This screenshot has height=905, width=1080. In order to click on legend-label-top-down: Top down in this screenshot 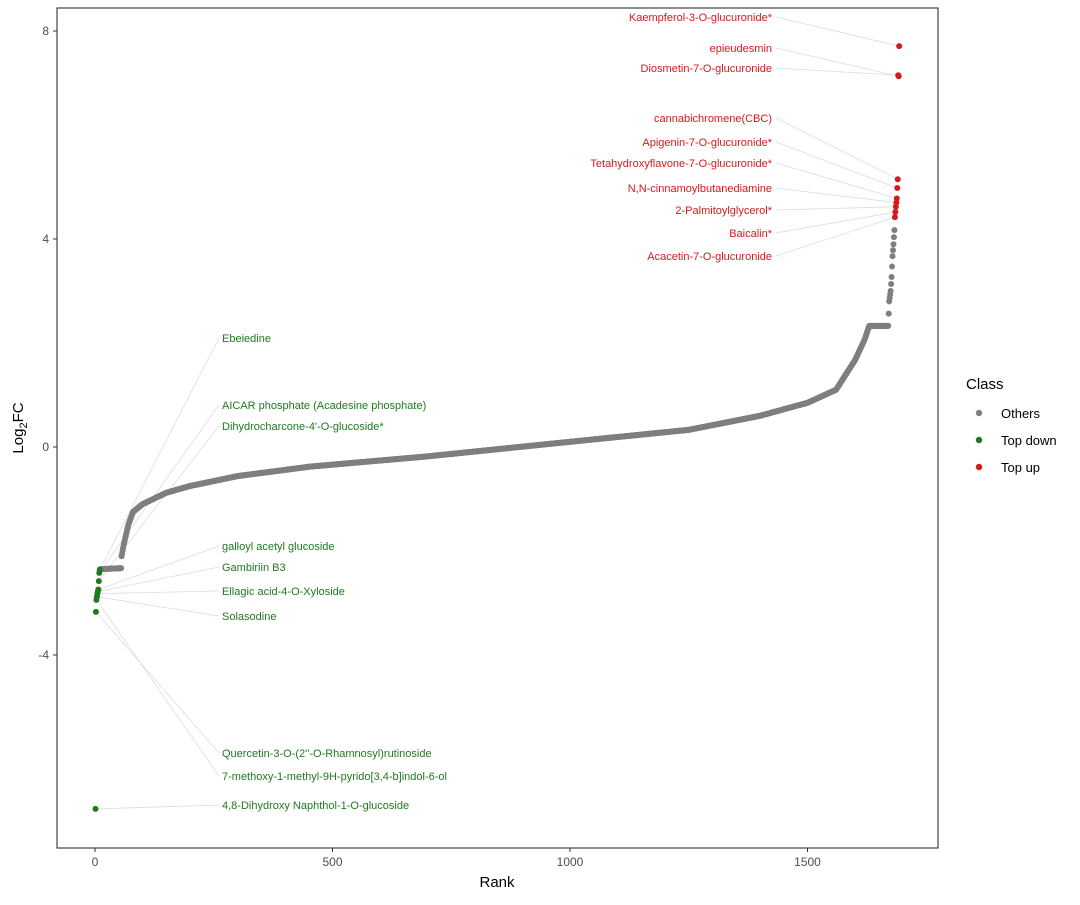, I will do `click(1029, 440)`.